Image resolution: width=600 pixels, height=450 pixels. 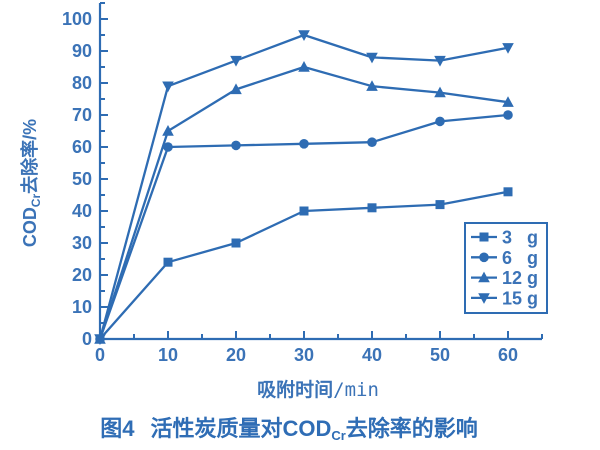 What do you see at coordinates (82, 83) in the screenshot?
I see `y-tick-label: 80` at bounding box center [82, 83].